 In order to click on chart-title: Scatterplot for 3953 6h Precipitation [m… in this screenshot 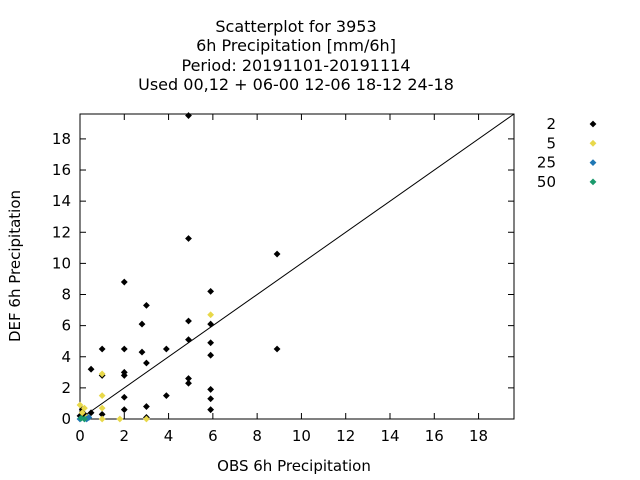, I will do `click(296, 55)`.